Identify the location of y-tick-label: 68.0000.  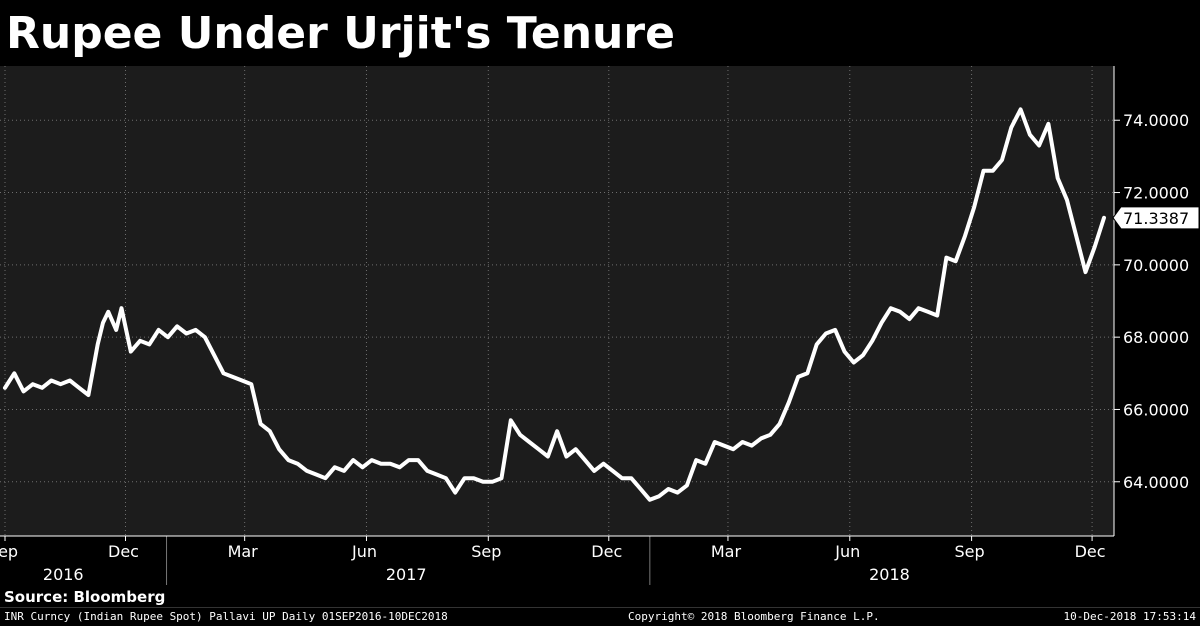
(1156, 337).